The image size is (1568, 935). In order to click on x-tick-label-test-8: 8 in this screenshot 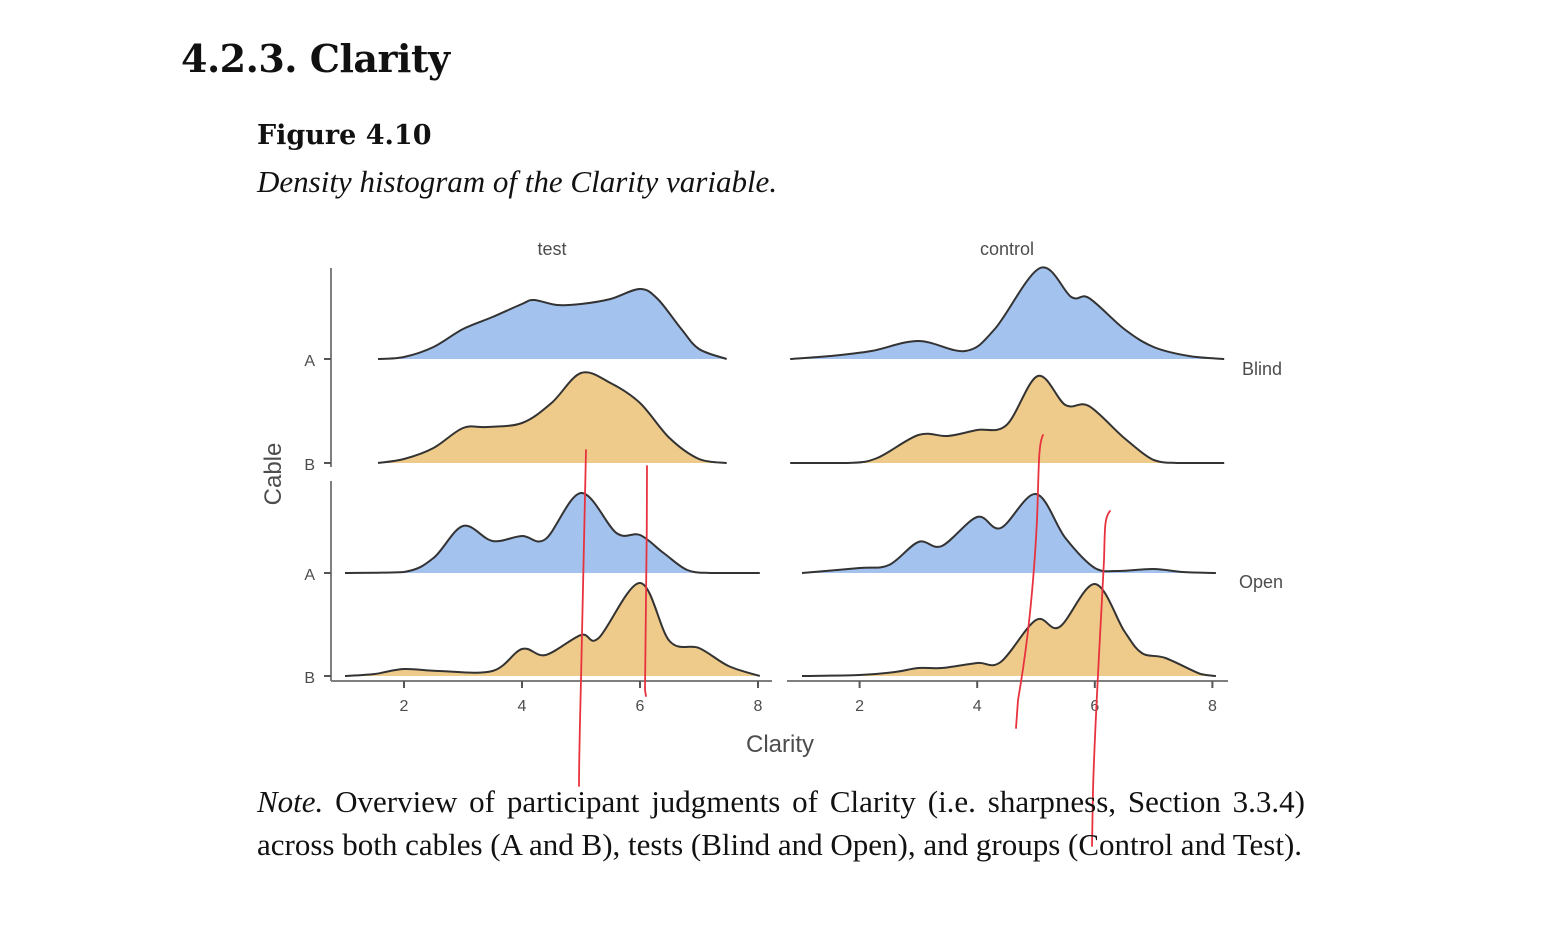, I will do `click(758, 706)`.